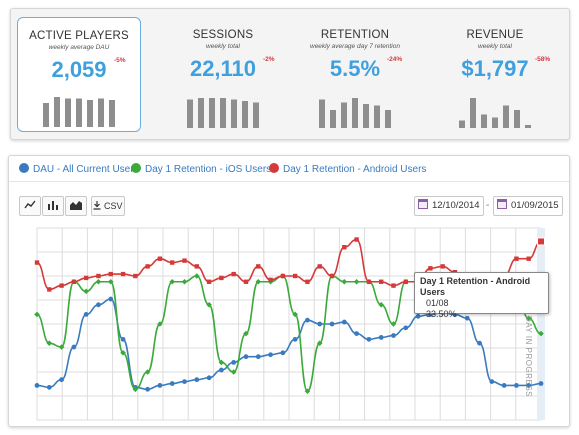  Describe the element at coordinates (108, 206) in the screenshot. I see `csv-export-button: CSV` at that location.